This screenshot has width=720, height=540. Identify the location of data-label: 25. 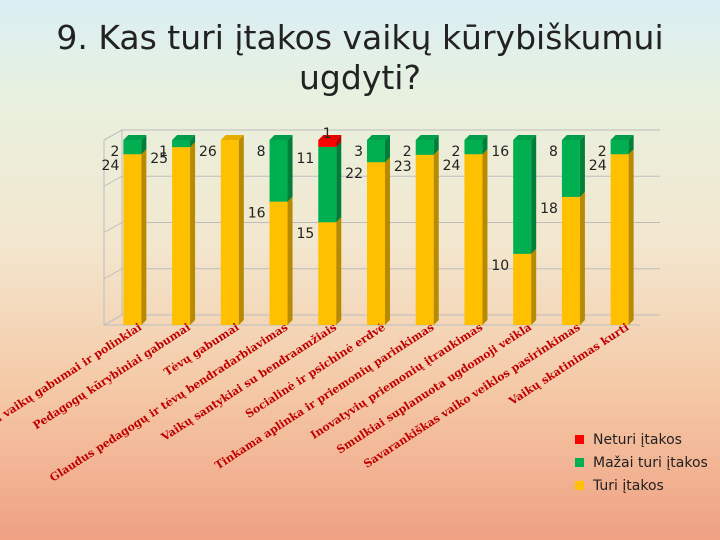
(159, 159).